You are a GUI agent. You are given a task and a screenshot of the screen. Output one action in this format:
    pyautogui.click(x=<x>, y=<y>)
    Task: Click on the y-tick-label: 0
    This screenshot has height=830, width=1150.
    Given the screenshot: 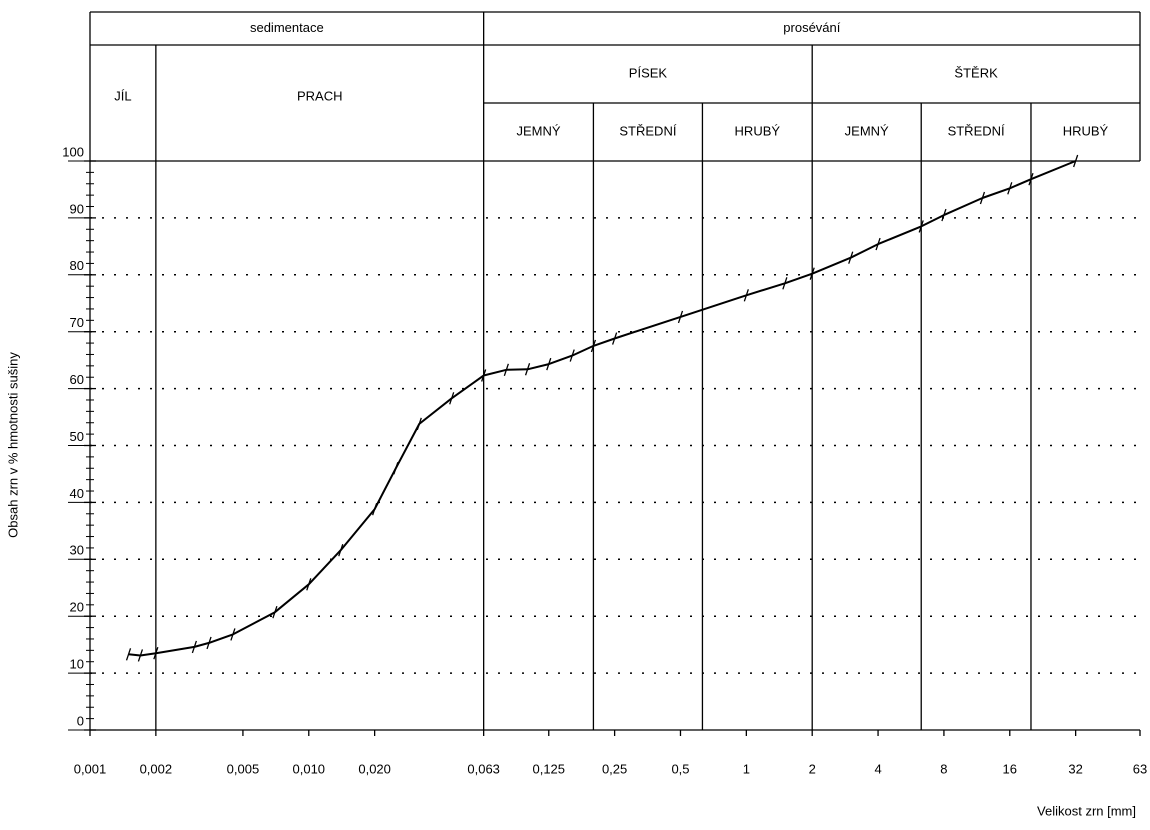 What is the action you would take?
    pyautogui.click(x=80, y=720)
    